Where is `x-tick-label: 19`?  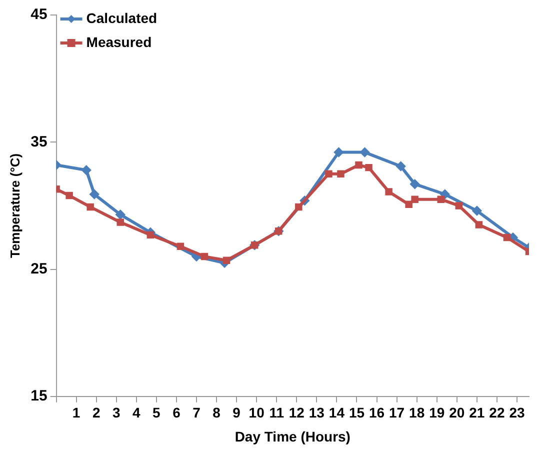
x-tick-label: 19 is located at coordinates (437, 412).